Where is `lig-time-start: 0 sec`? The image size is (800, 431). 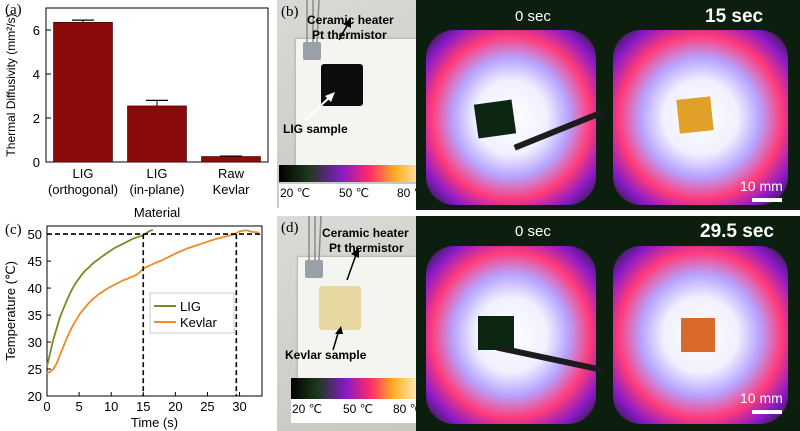
lig-time-start: 0 sec is located at coordinates (533, 16).